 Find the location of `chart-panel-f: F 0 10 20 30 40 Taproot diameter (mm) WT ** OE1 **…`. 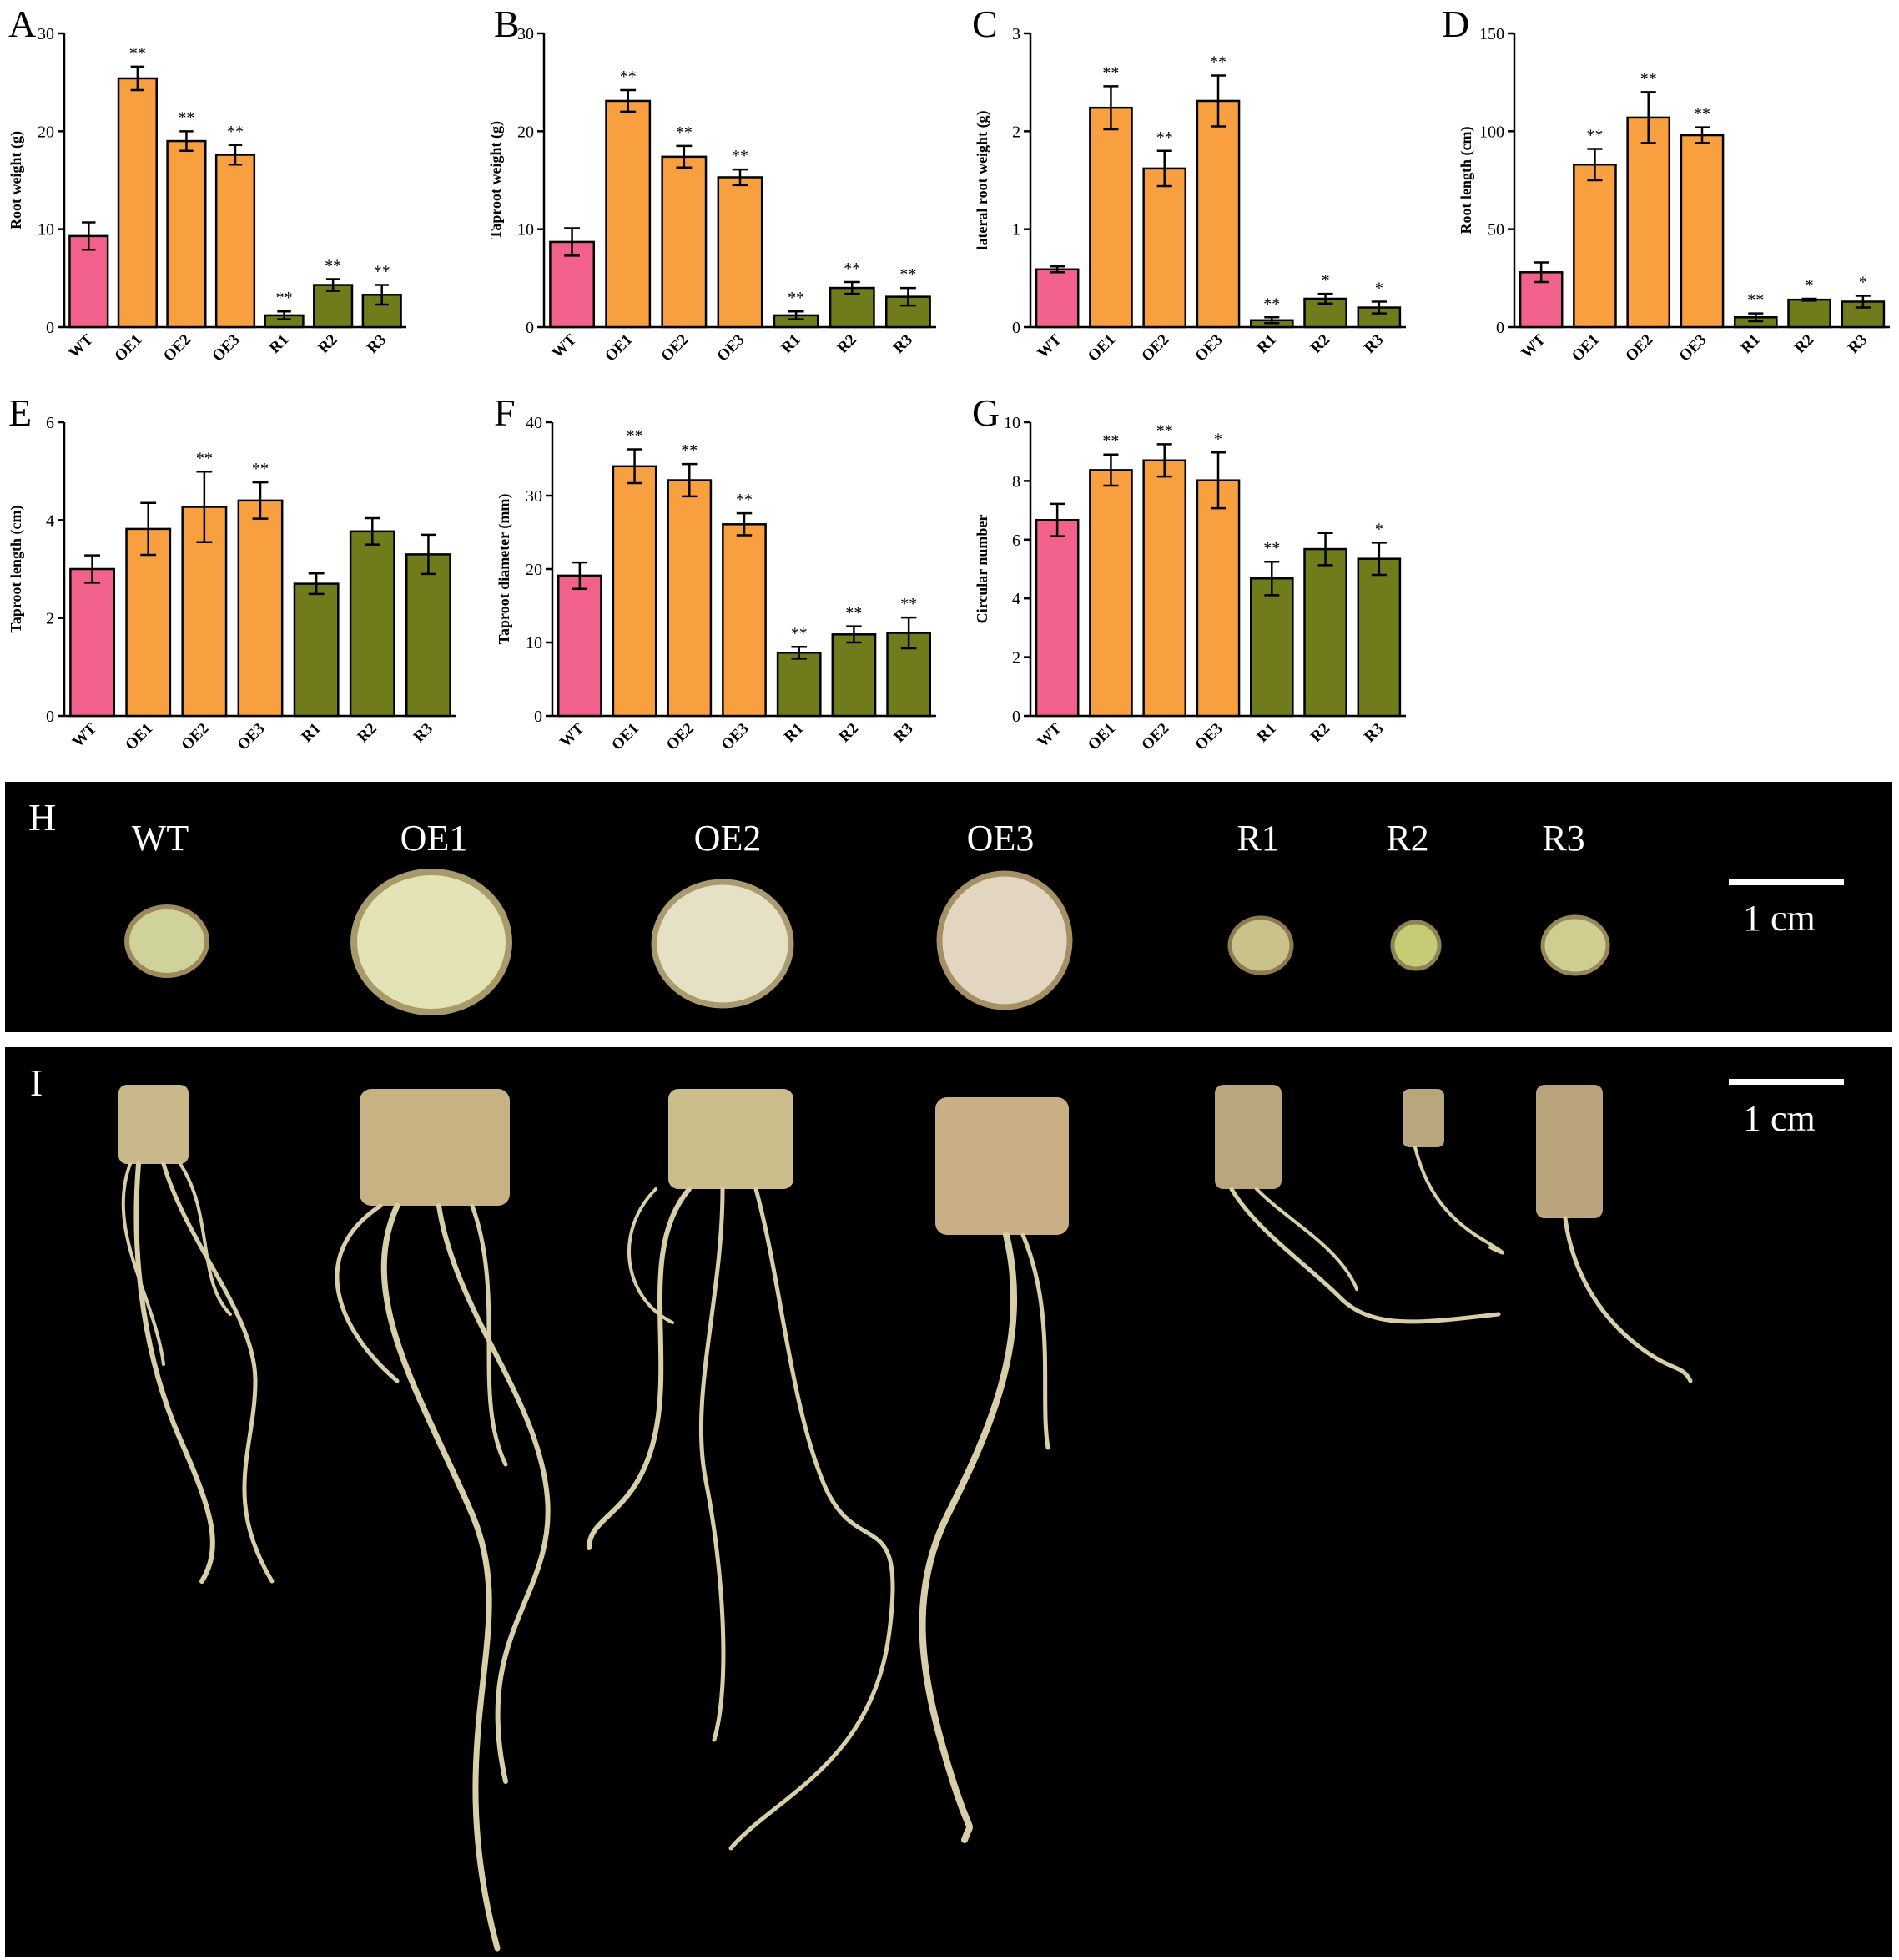

chart-panel-f: F 0 10 20 30 40 Taproot diameter (mm) WT ** OE1 **… is located at coordinates (715, 572).